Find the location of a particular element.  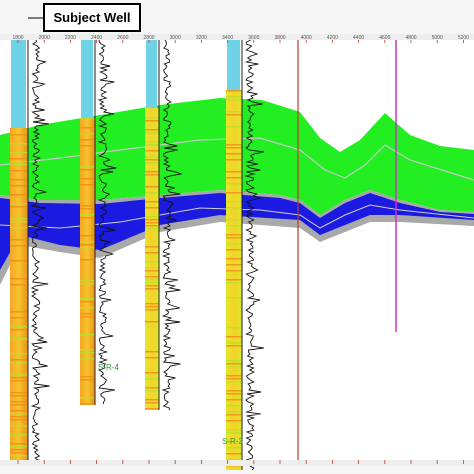

tick-label: 3600 is located at coordinates (253, 38).